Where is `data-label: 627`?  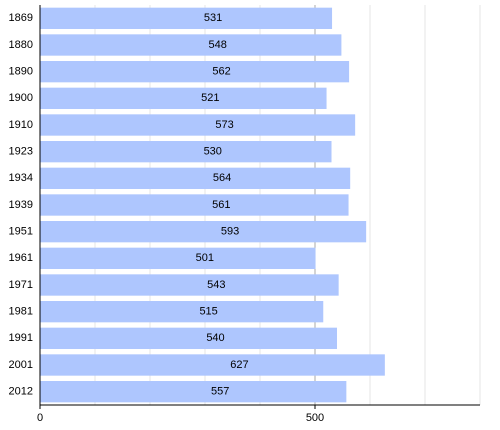
data-label: 627 is located at coordinates (239, 365).